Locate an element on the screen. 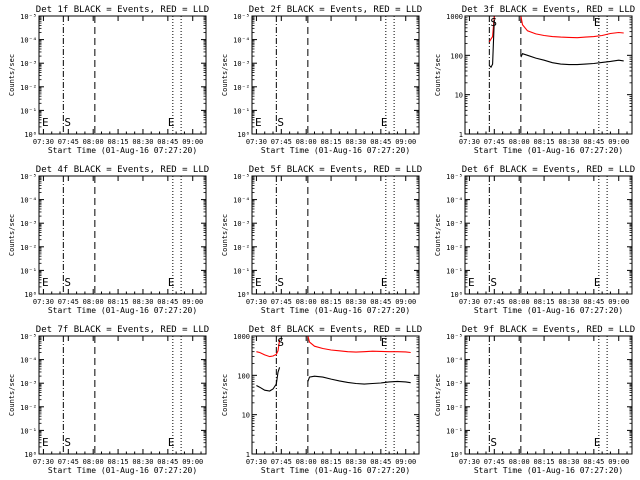  panel-title: Det 4f BLACK = Events, RED = LLD is located at coordinates (122, 170).